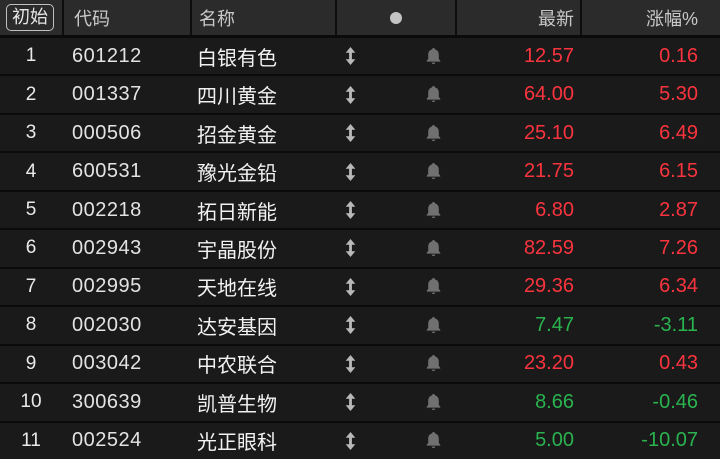  I want to click on stock-code: 000506, so click(107, 132).